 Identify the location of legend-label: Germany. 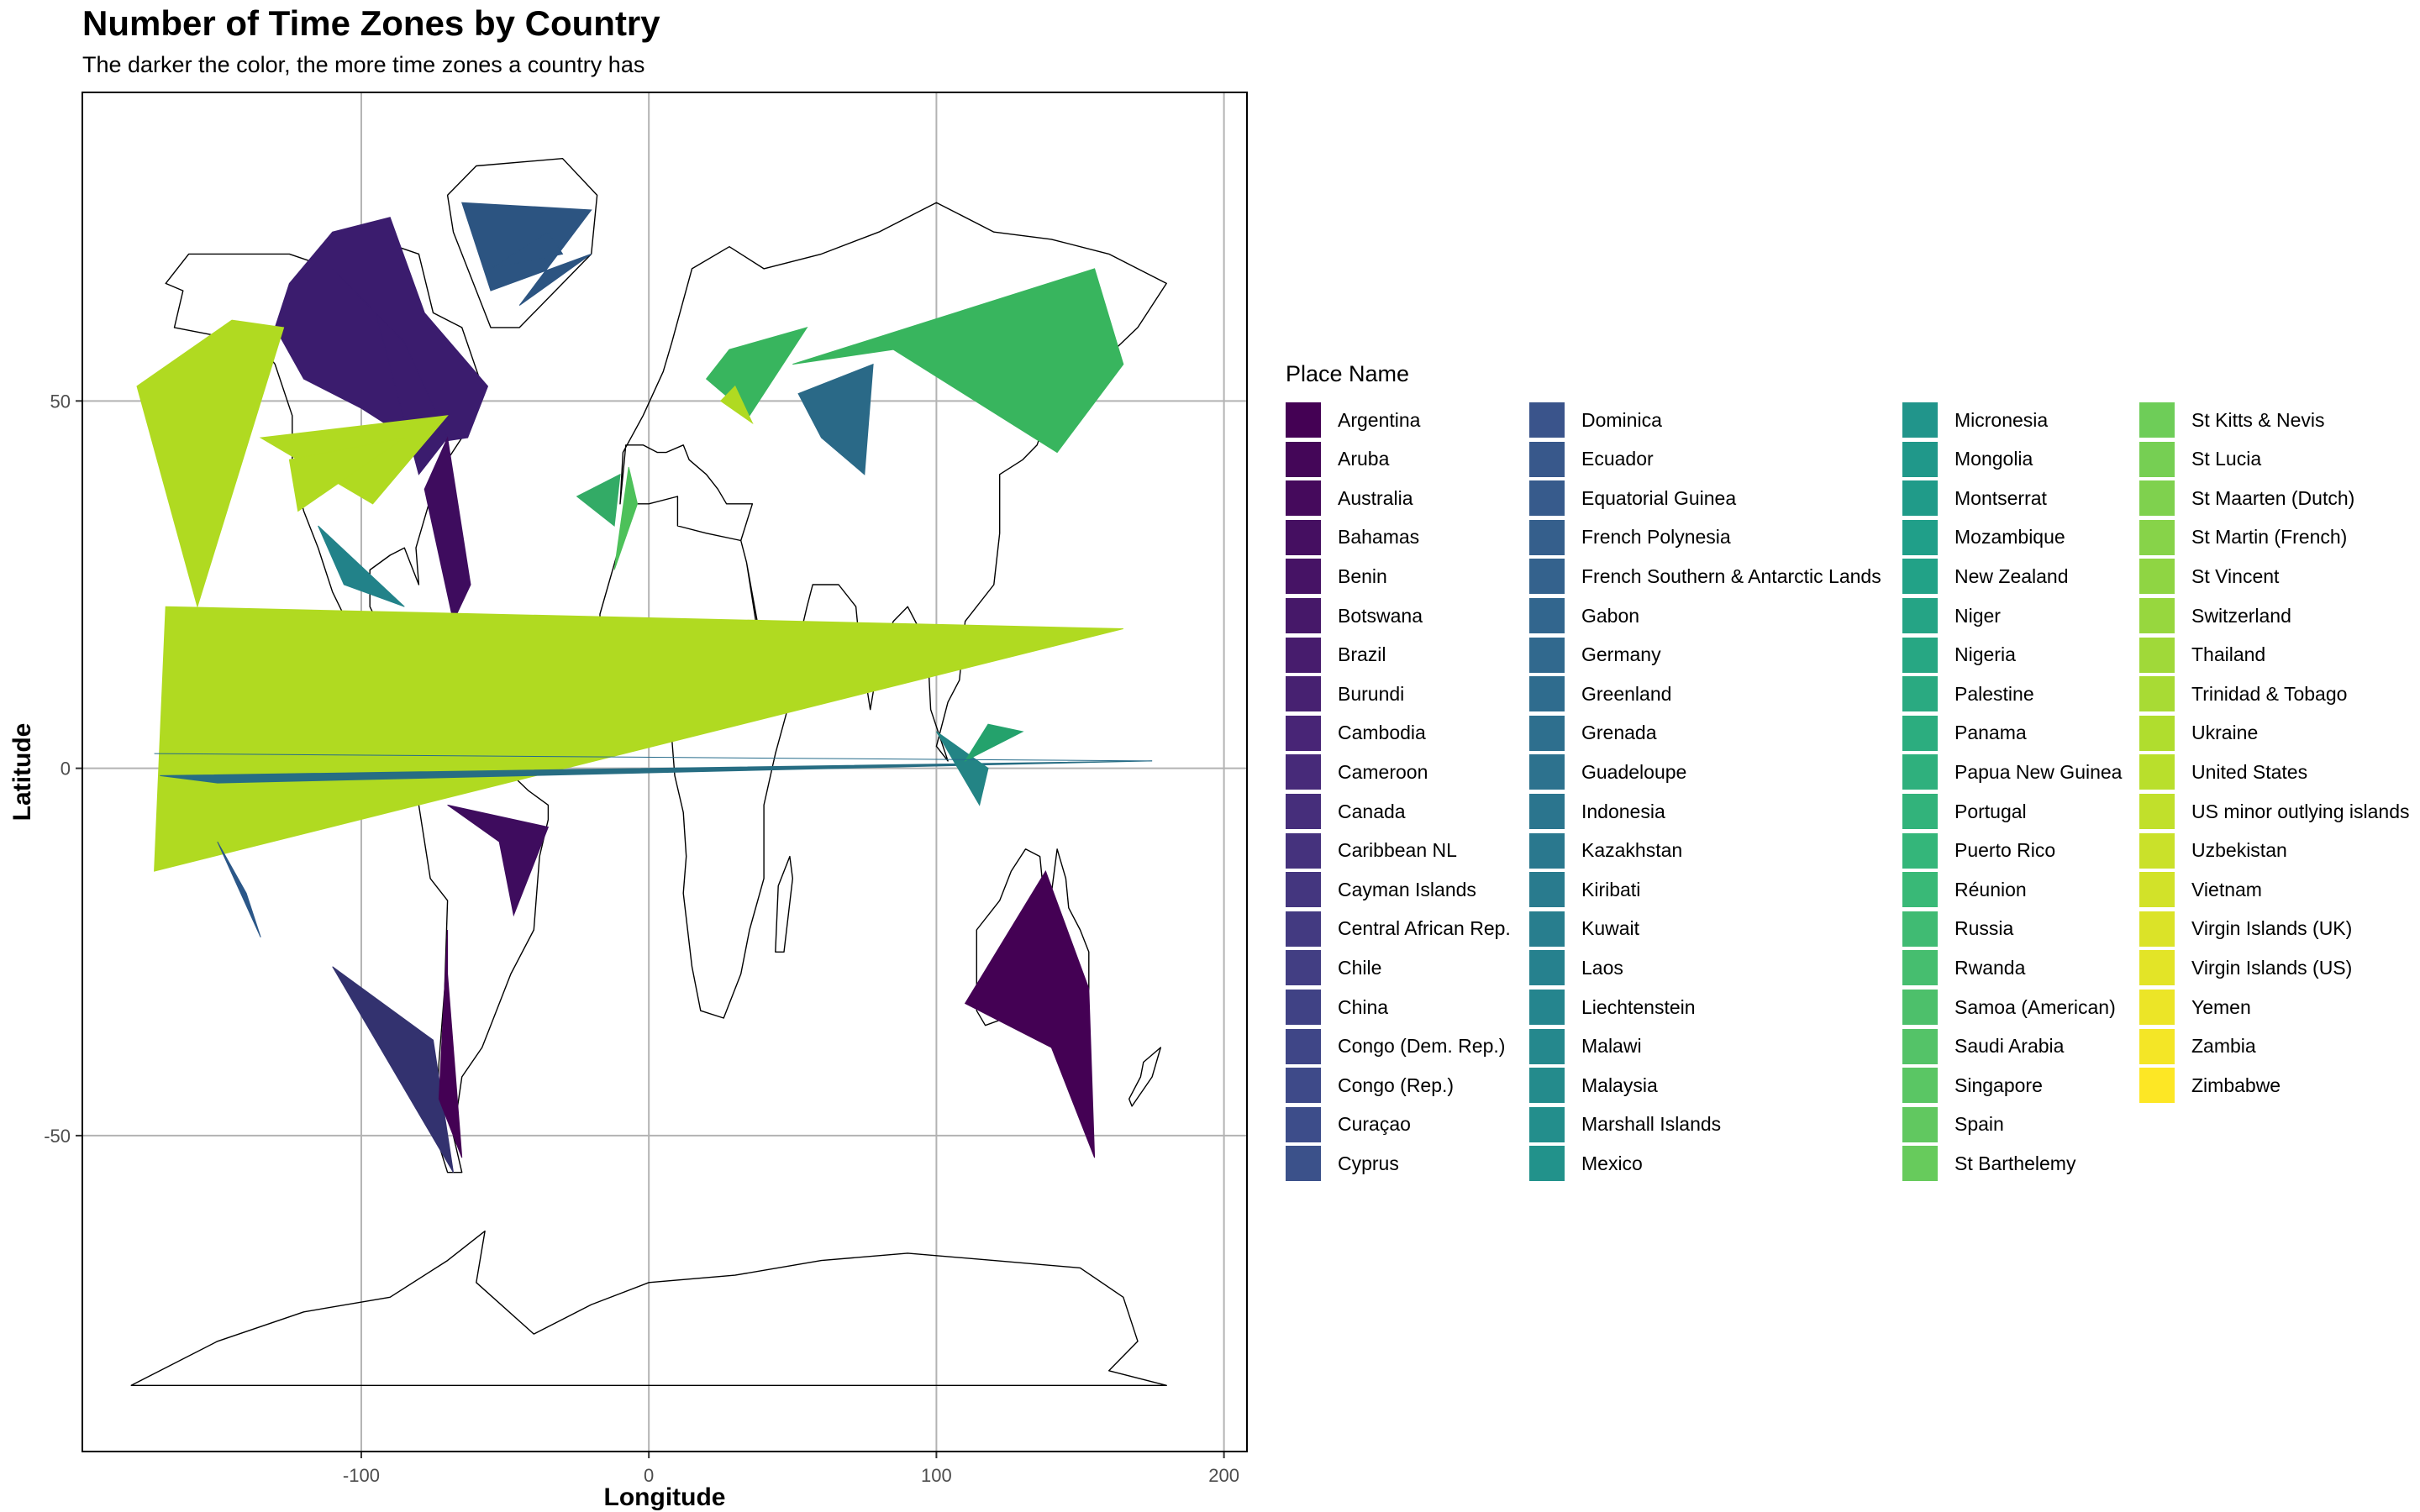
(1621, 654).